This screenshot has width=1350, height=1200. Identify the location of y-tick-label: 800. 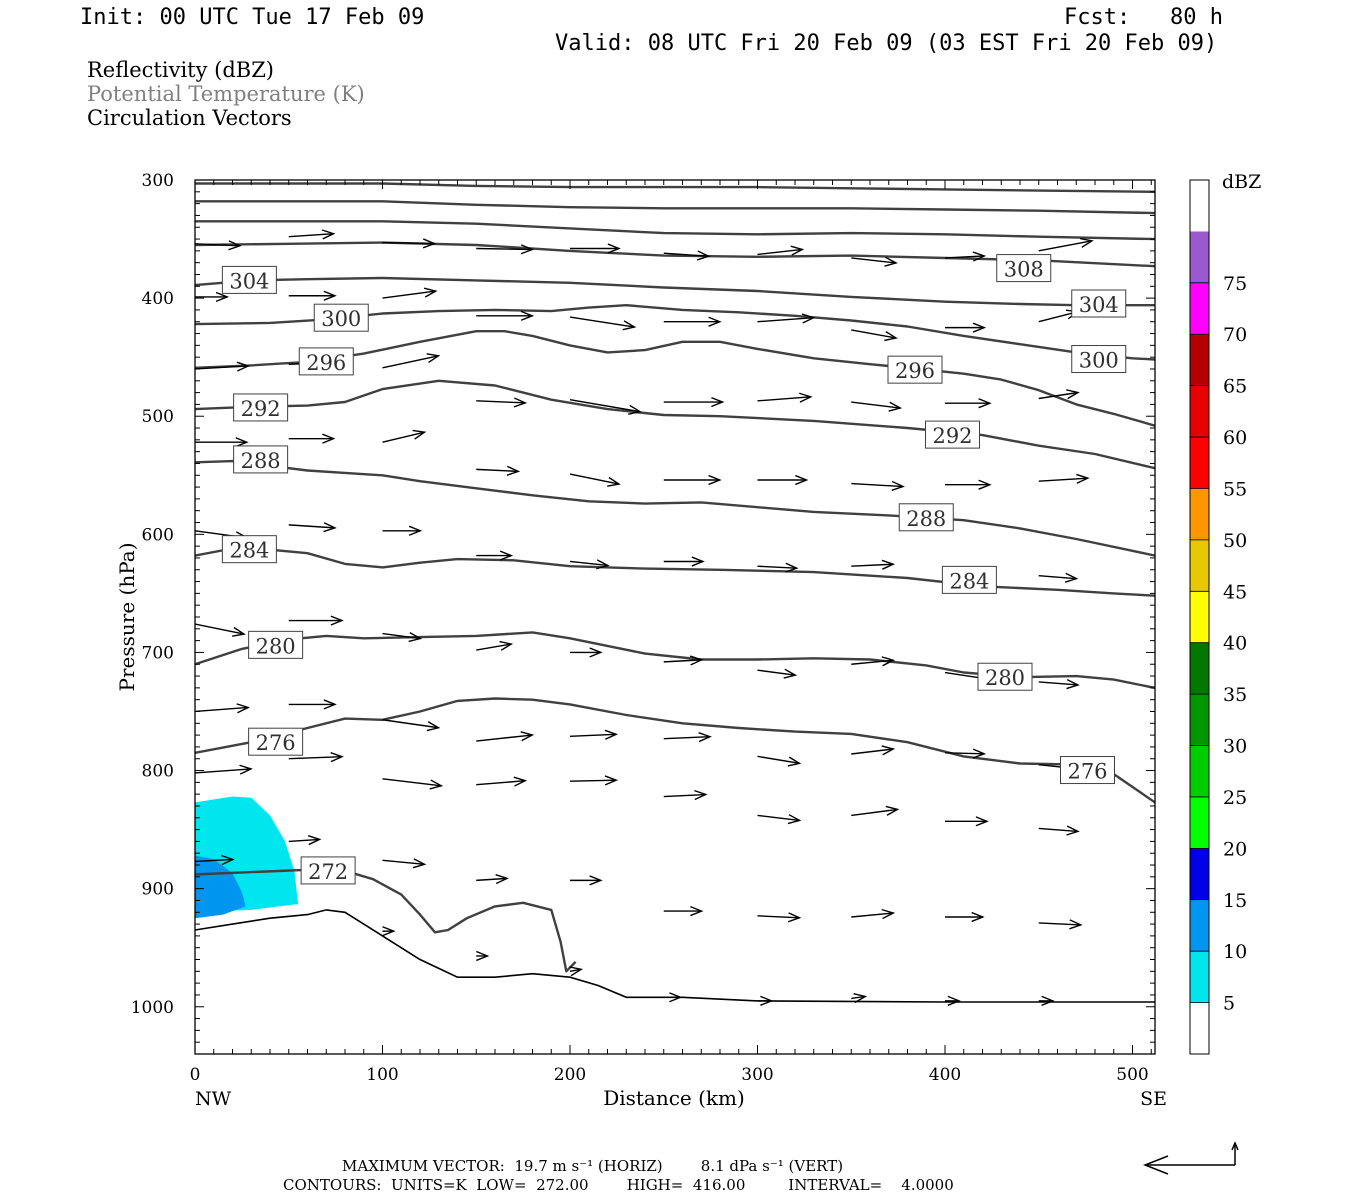
(158, 772).